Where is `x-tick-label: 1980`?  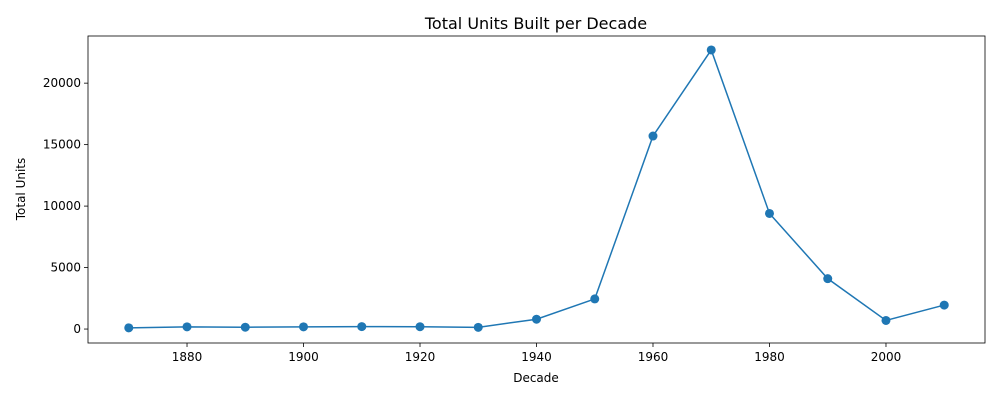
x-tick-label: 1980 is located at coordinates (769, 357).